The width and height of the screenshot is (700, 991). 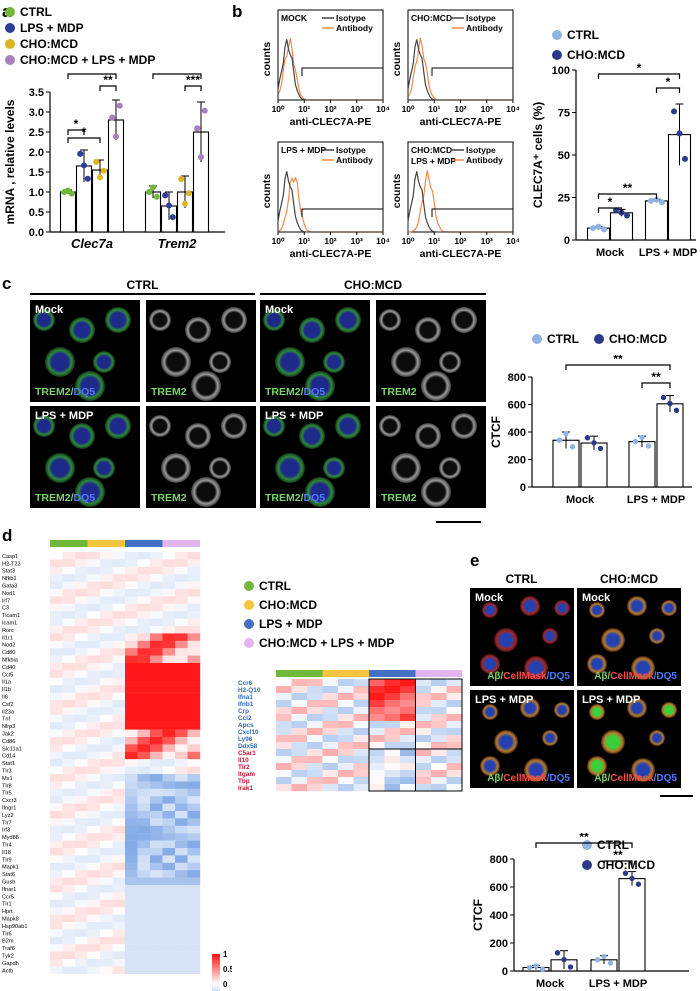 What do you see at coordinates (142, 294) in the screenshot?
I see `panel-c-header-line` at bounding box center [142, 294].